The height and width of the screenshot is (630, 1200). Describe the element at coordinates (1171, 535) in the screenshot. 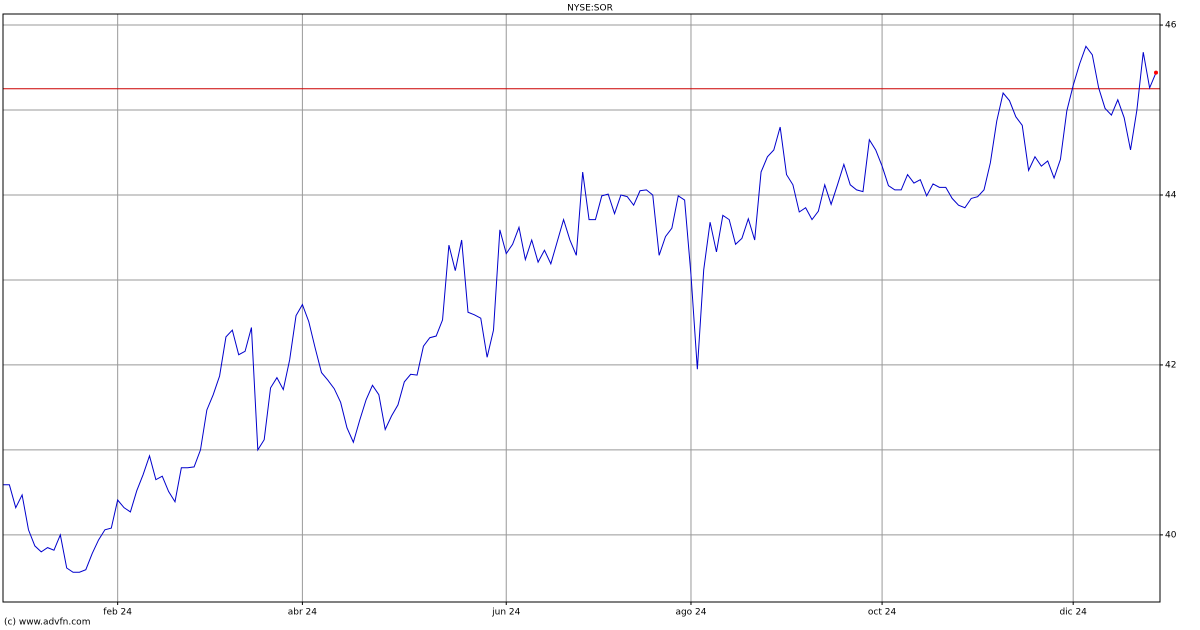

I see `y-tick-label: 40` at that location.